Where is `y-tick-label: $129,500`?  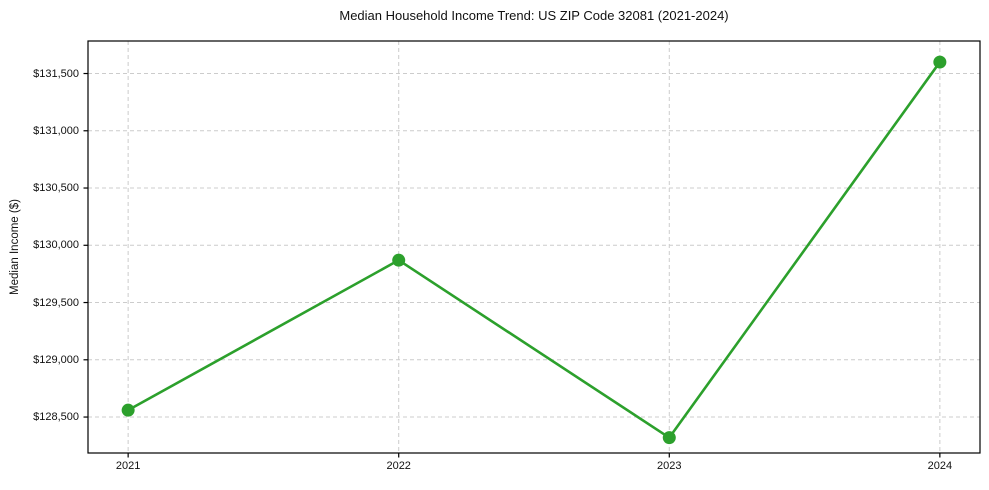 y-tick-label: $129,500 is located at coordinates (56, 302).